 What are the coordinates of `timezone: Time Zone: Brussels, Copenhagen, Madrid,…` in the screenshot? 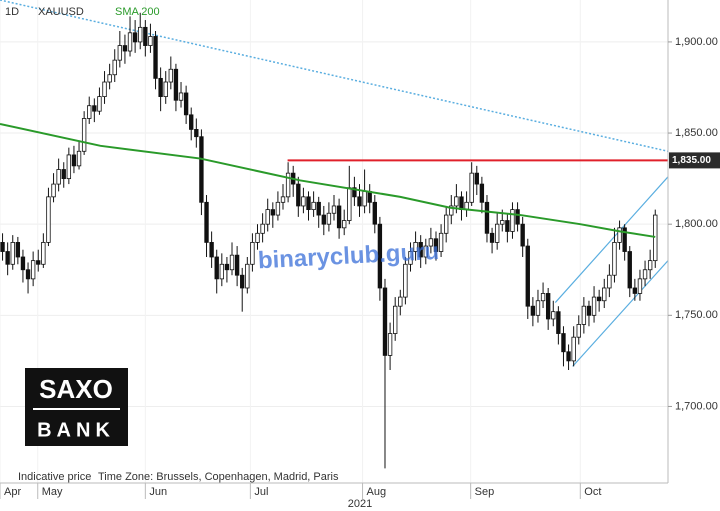 It's located at (218, 477).